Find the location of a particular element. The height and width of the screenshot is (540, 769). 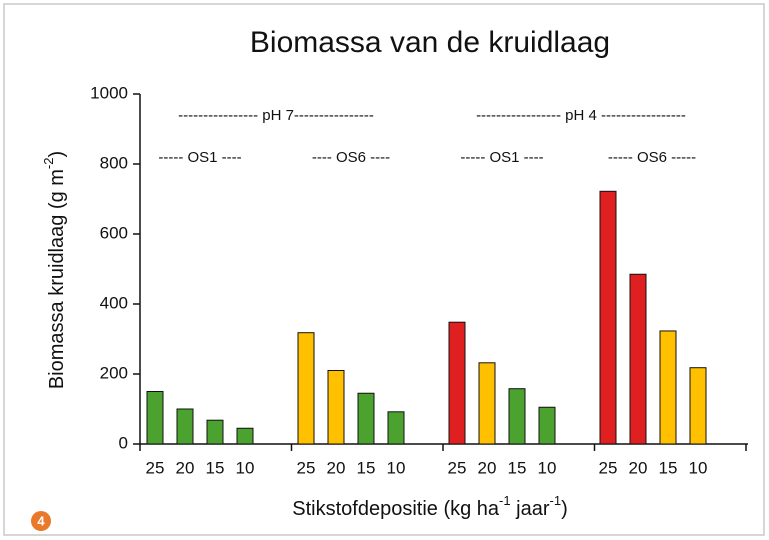

y-tick-label: 200 is located at coordinates (114, 372).